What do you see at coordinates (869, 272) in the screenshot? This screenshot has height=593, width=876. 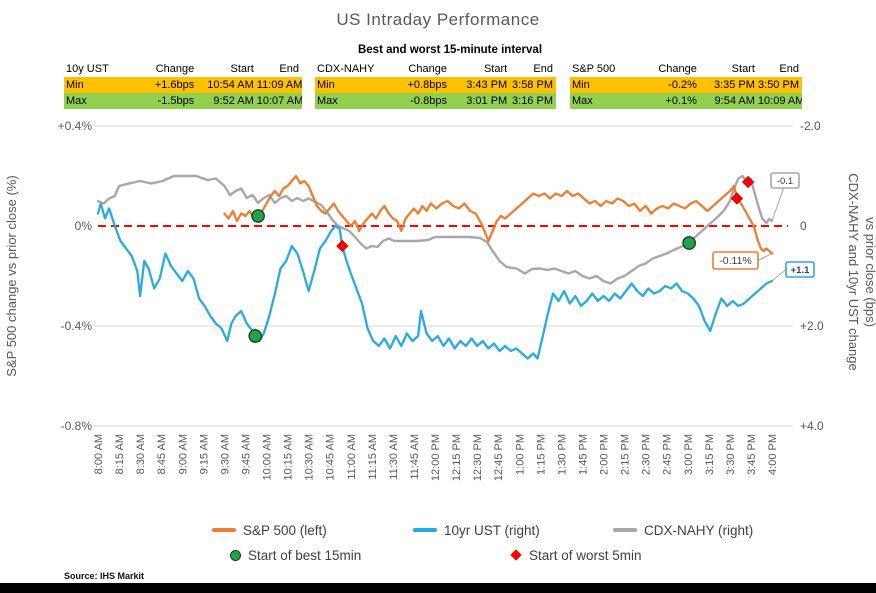 I see `y-right-axis-title-line2: vs prior close (bps)` at bounding box center [869, 272].